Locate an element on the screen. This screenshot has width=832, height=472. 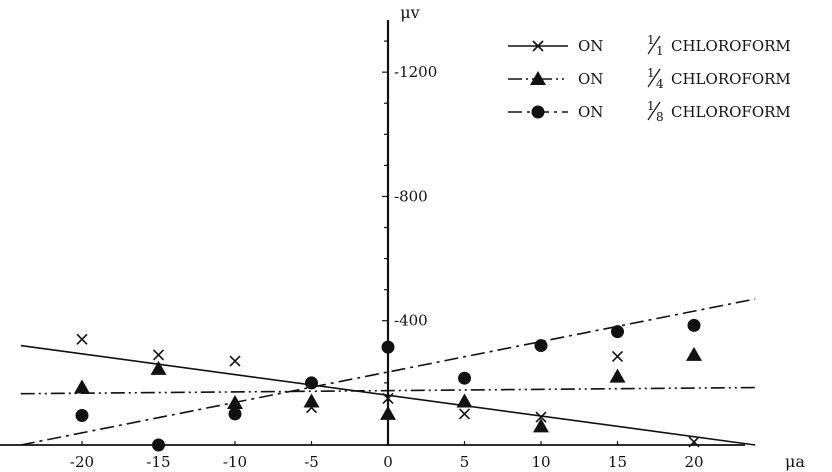
legend-fraction-denominator: 4 is located at coordinates (660, 84).